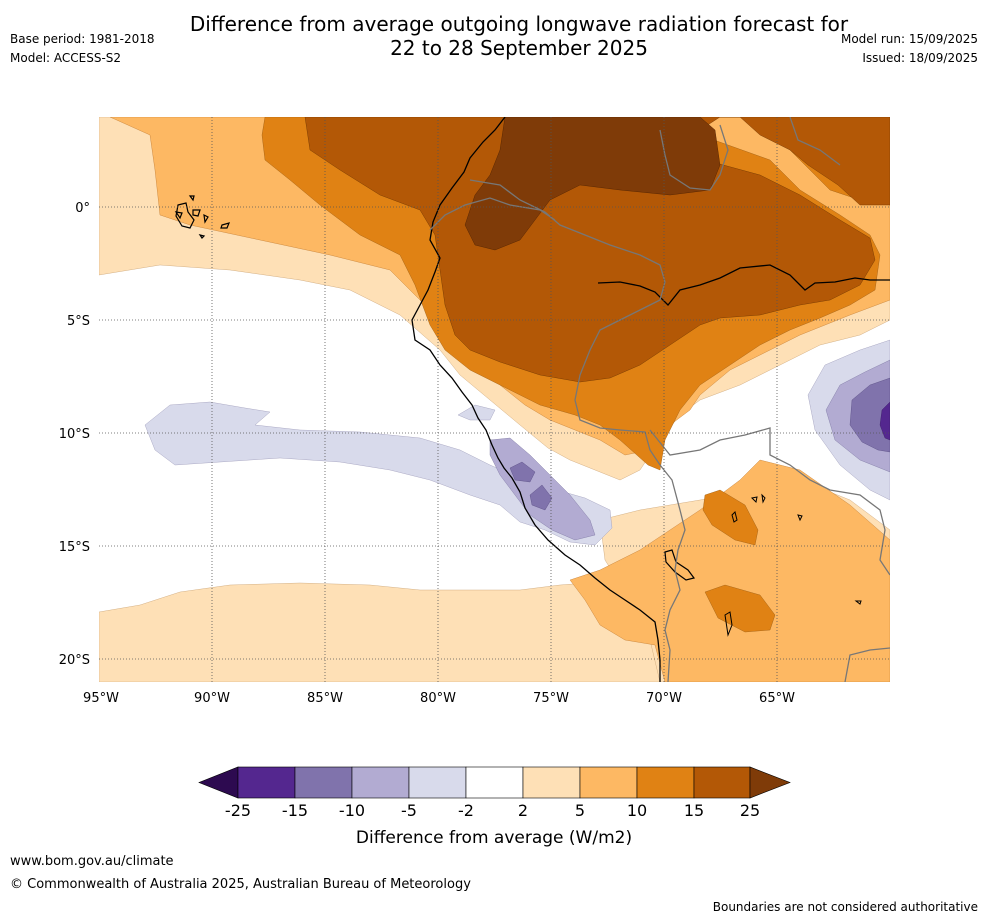 This screenshot has height=919, width=988. What do you see at coordinates (92, 861) in the screenshot?
I see `website-text: www.bom.gov.au/climate` at bounding box center [92, 861].